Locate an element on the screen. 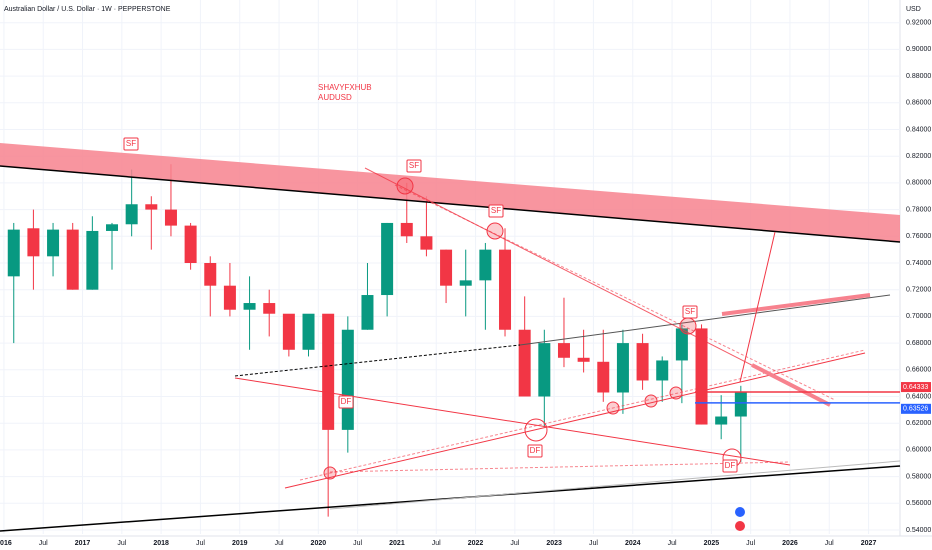 This screenshot has height=550, width=932. x-tick-label: 2018 is located at coordinates (161, 543).